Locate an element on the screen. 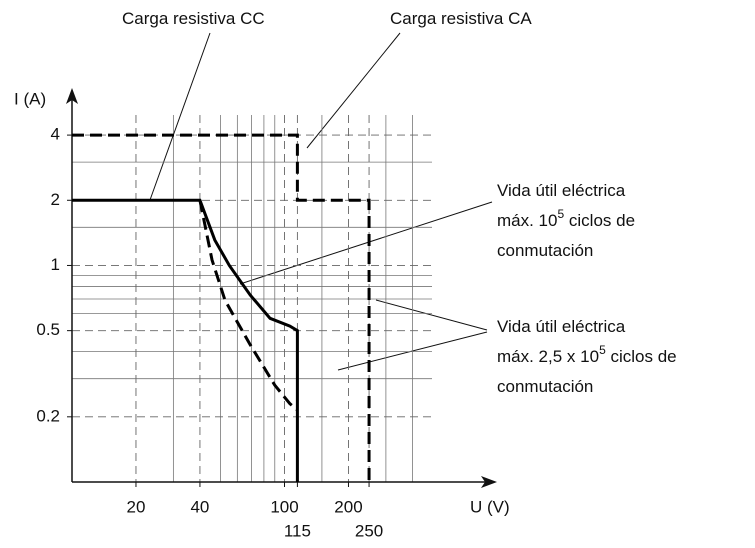  annotation: Carga resistiva CC is located at coordinates (193, 18).